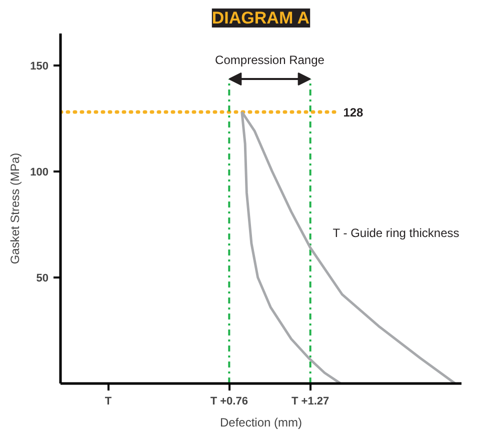  What do you see at coordinates (39, 172) in the screenshot?
I see `y-tick-label: 100` at bounding box center [39, 172].